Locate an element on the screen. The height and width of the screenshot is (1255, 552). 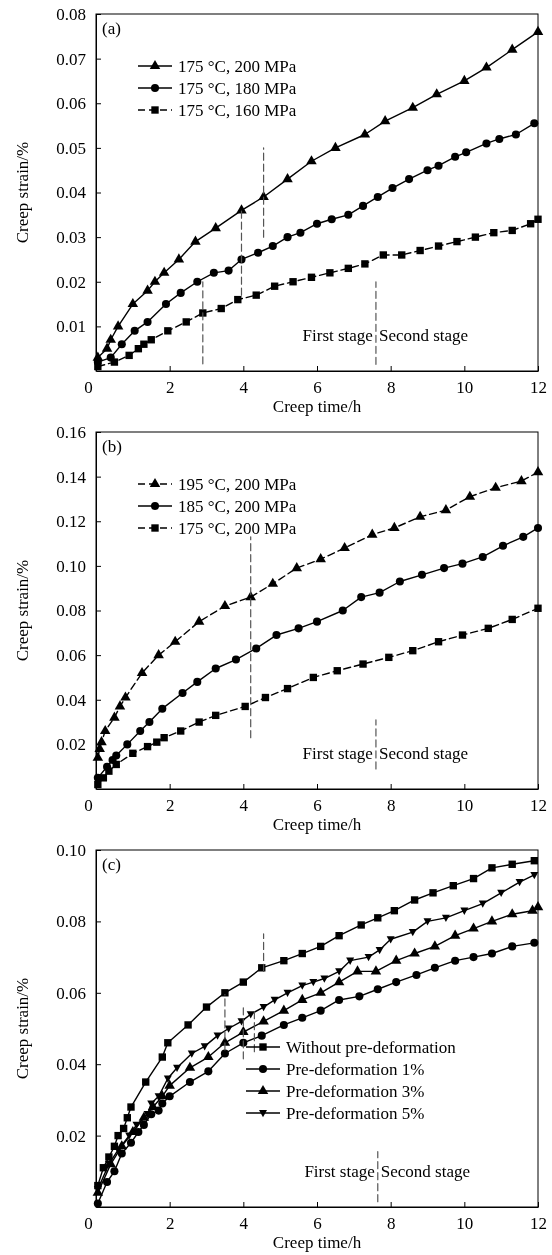
y-tick-label: 0.05 is located at coordinates (71, 148).